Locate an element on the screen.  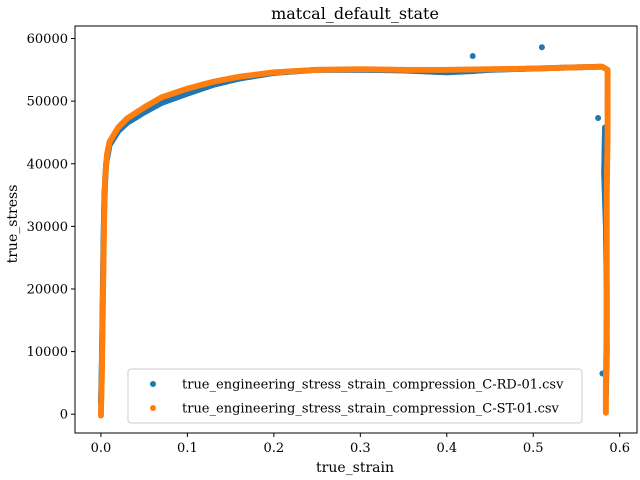
y-tick-label: 0 is located at coordinates (64, 415).